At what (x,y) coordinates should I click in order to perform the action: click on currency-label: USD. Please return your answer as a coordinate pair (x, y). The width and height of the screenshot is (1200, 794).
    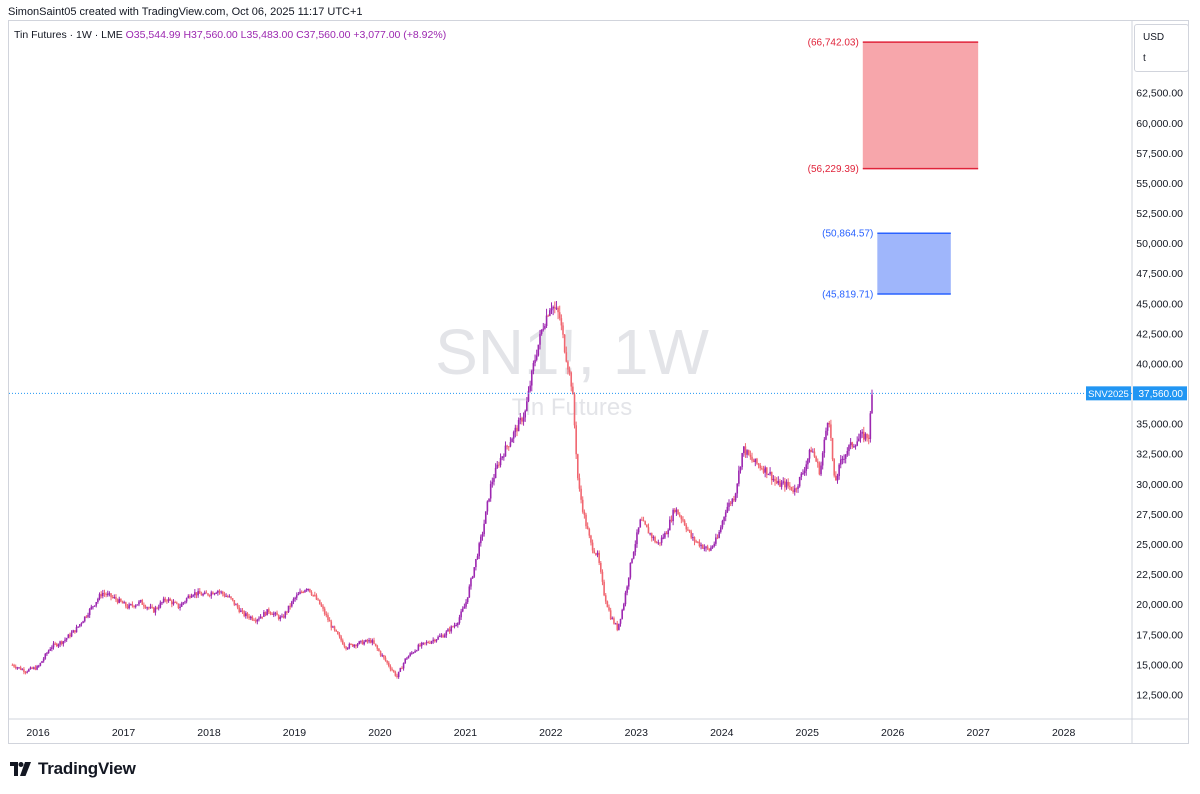
    Looking at the image, I should click on (1154, 37).